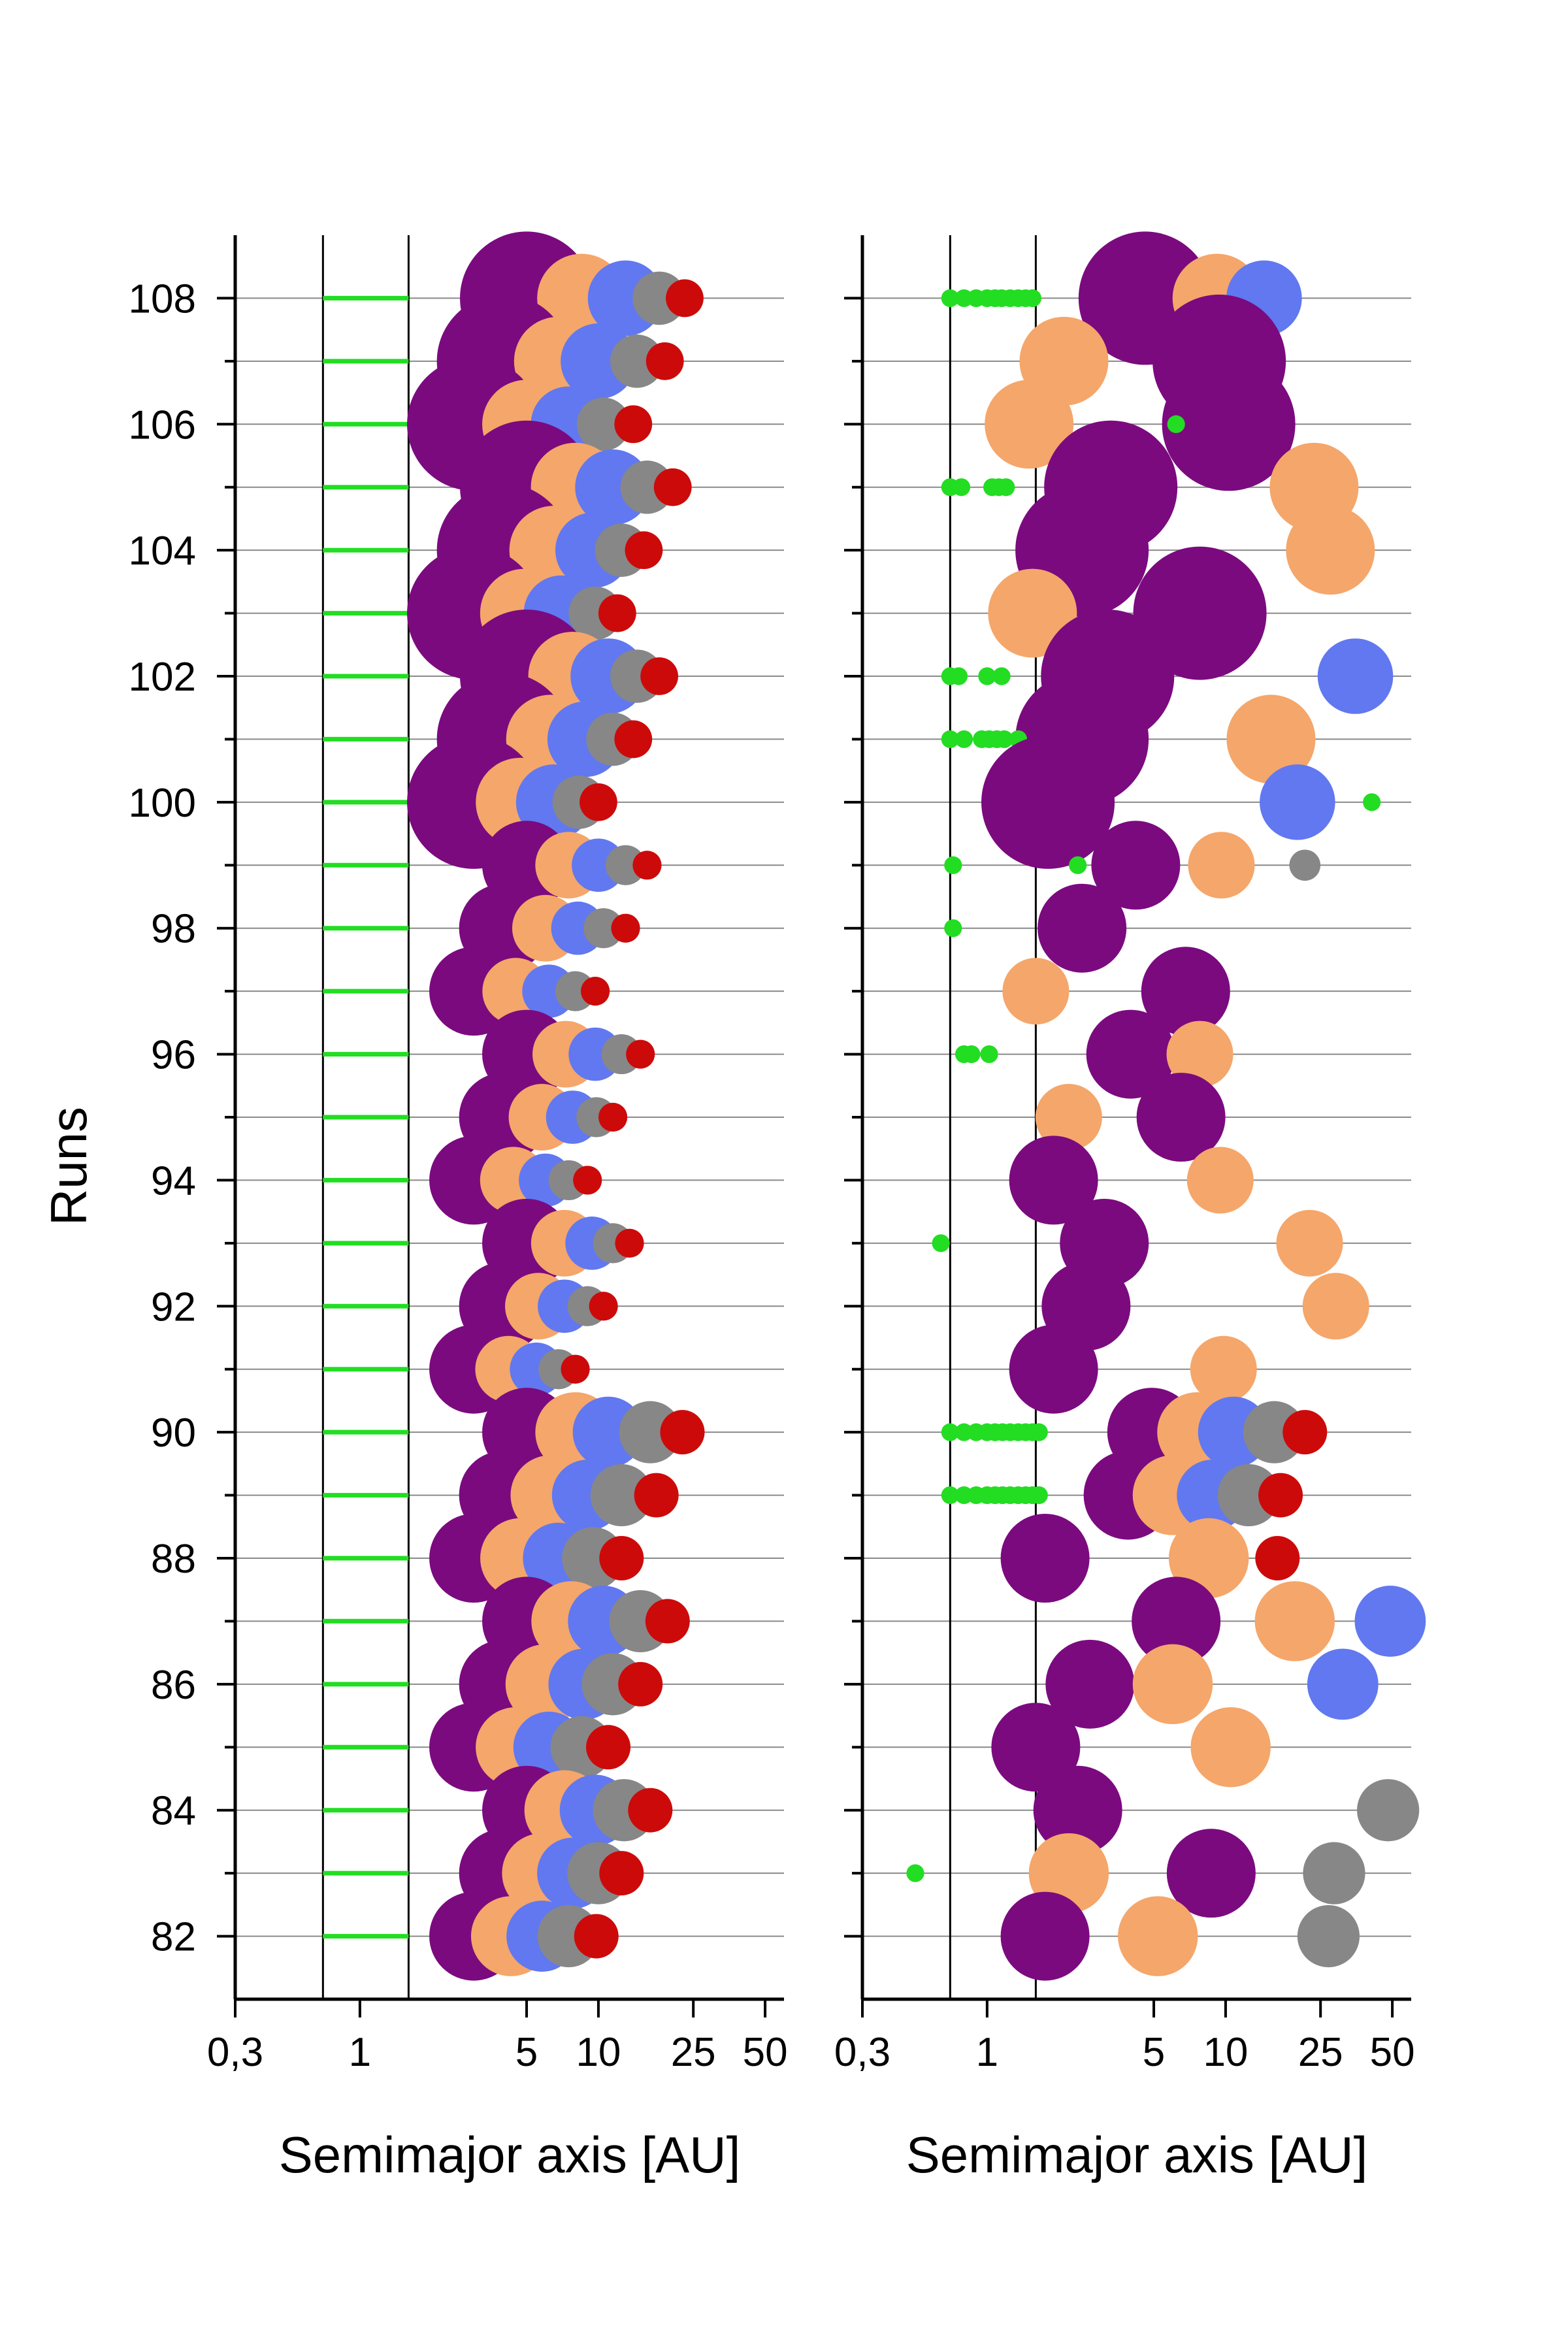 This screenshot has height=2352, width=1568. Describe the element at coordinates (1006, 487) in the screenshot. I see `right-body-run-105-green` at that location.